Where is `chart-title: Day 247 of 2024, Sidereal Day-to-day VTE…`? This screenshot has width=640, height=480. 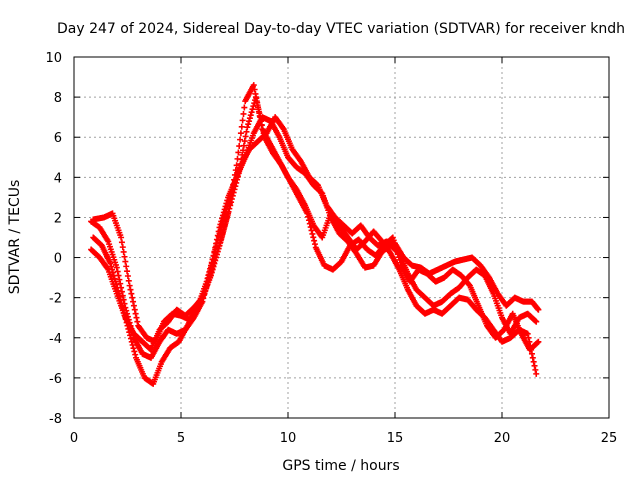
chart-title: Day 247 of 2024, Sidereal Day-to-day VTE… is located at coordinates (341, 29).